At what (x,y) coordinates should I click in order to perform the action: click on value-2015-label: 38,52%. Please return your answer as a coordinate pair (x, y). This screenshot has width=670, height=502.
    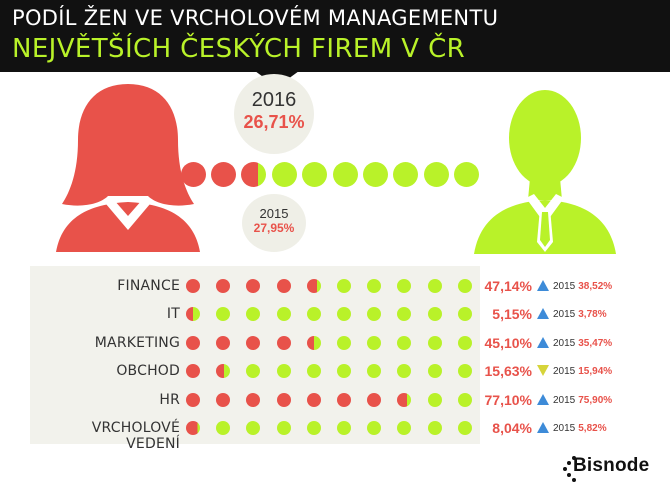
    Looking at the image, I should click on (595, 286).